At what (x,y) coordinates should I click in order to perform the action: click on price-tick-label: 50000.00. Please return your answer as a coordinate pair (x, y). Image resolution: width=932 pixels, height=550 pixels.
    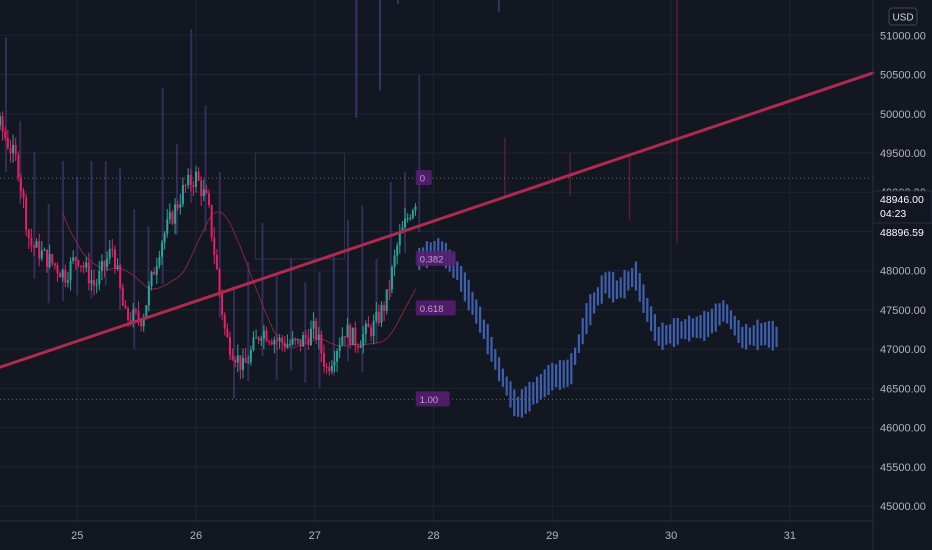
    Looking at the image, I should click on (903, 115).